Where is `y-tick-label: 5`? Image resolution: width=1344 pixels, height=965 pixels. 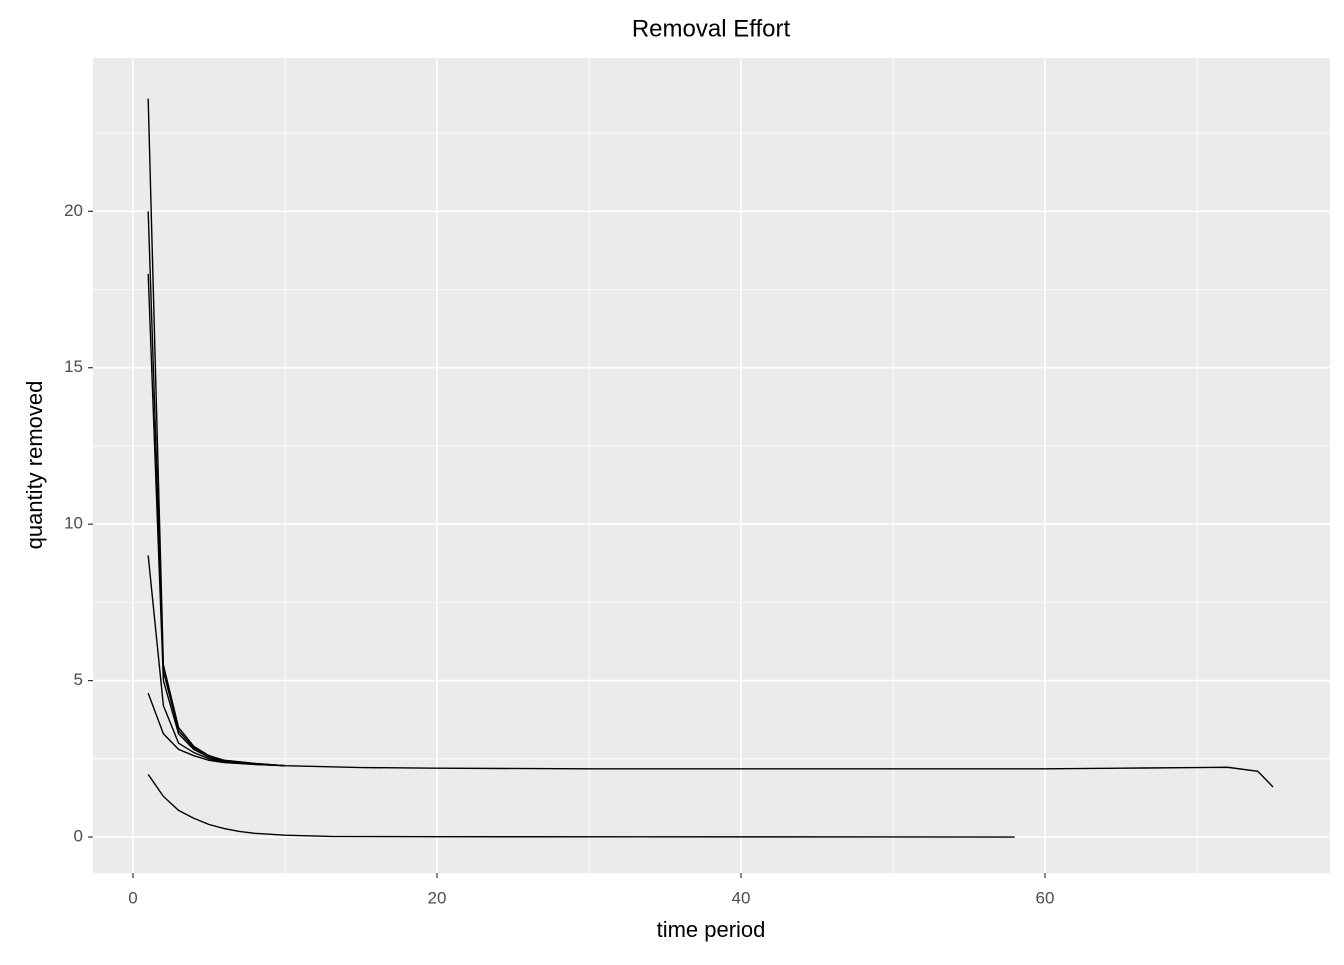
y-tick-label: 5 is located at coordinates (78, 679).